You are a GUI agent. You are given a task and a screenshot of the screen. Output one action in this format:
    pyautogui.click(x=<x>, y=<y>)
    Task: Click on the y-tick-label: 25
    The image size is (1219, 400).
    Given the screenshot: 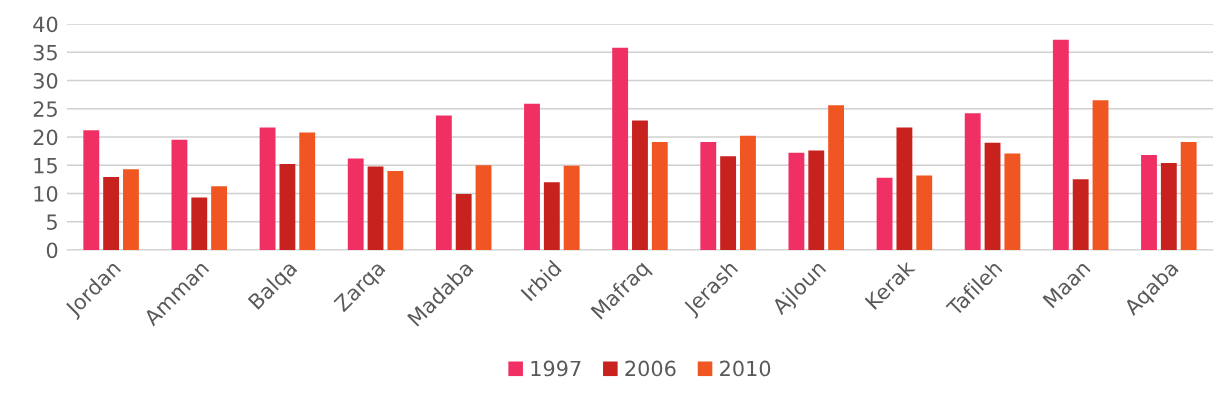 What is the action you would take?
    pyautogui.click(x=45, y=109)
    